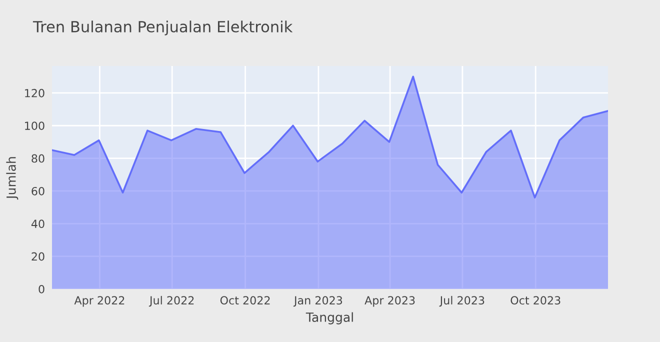 The image size is (660, 342). Describe the element at coordinates (245, 300) in the screenshot. I see `x-tick-label: Oct 2022` at that location.